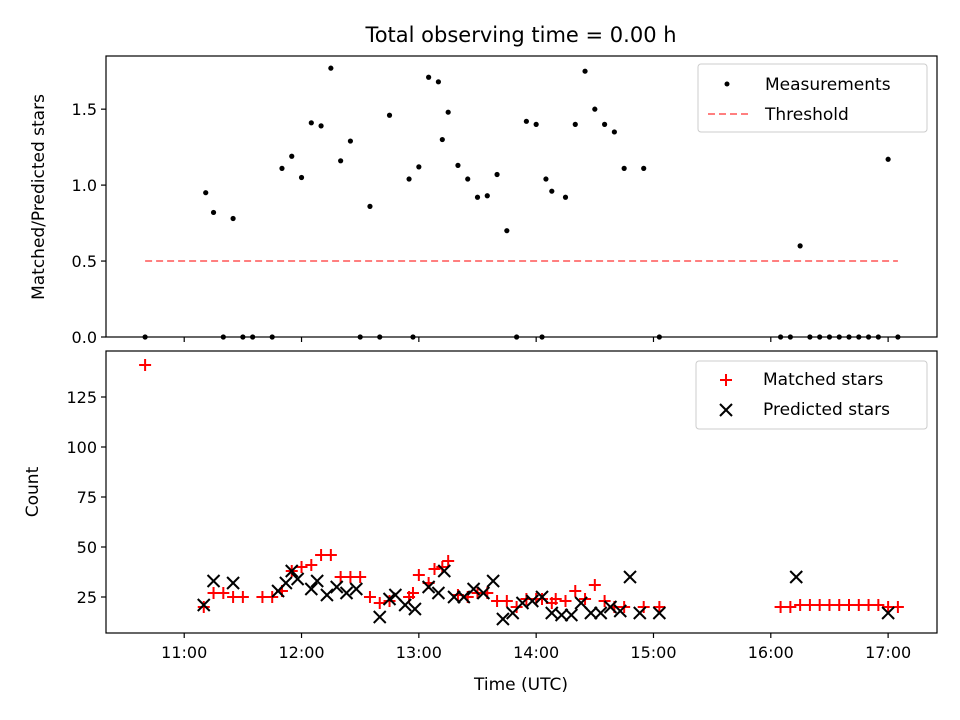  Describe the element at coordinates (726, 380) in the screenshot. I see `legend-matched-marker` at that location.